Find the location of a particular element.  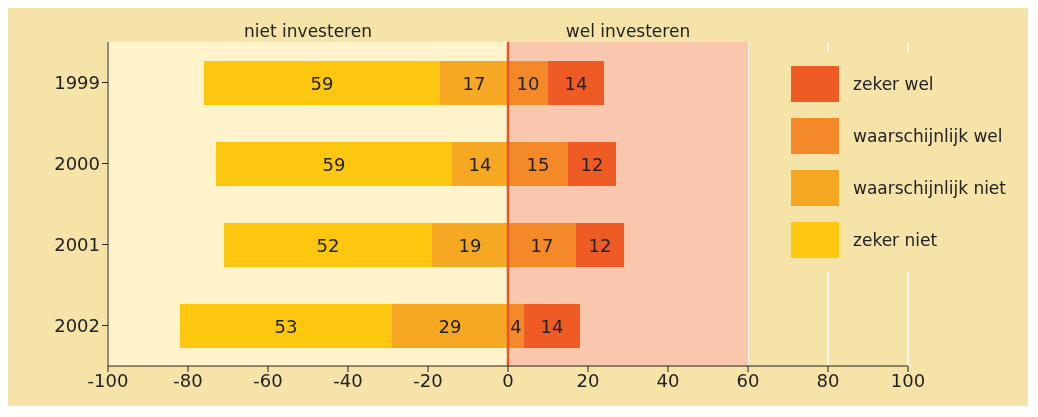

legend-label: zeker niet is located at coordinates (895, 240).